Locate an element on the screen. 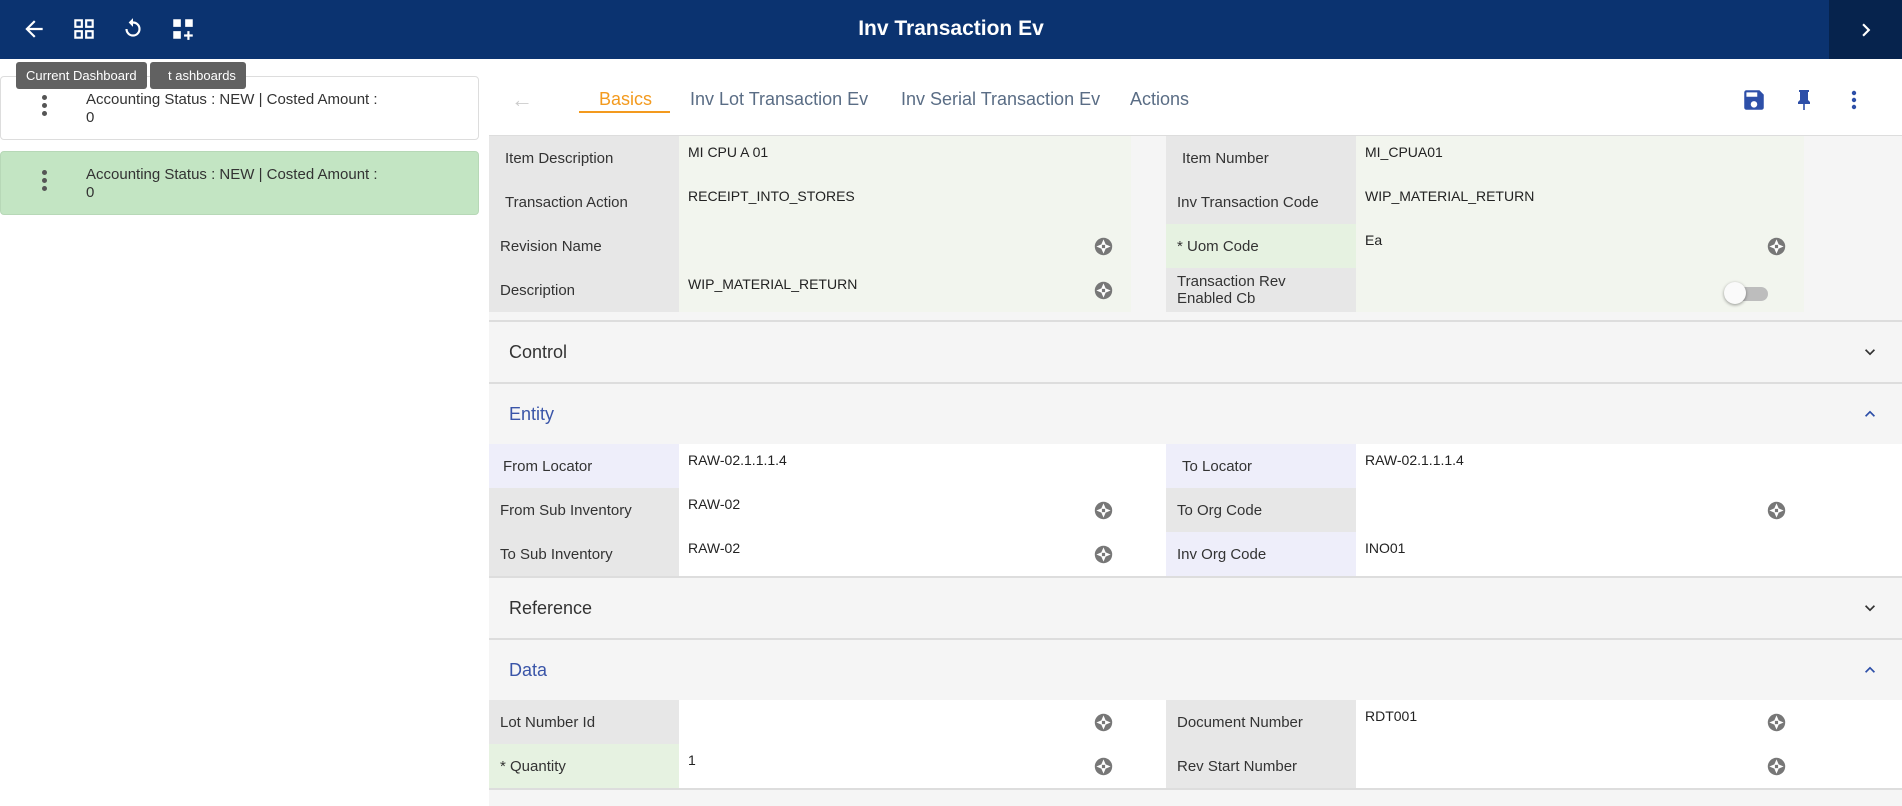  description-field: Description WIP_MATERIAL_RETURN is located at coordinates (810, 290).